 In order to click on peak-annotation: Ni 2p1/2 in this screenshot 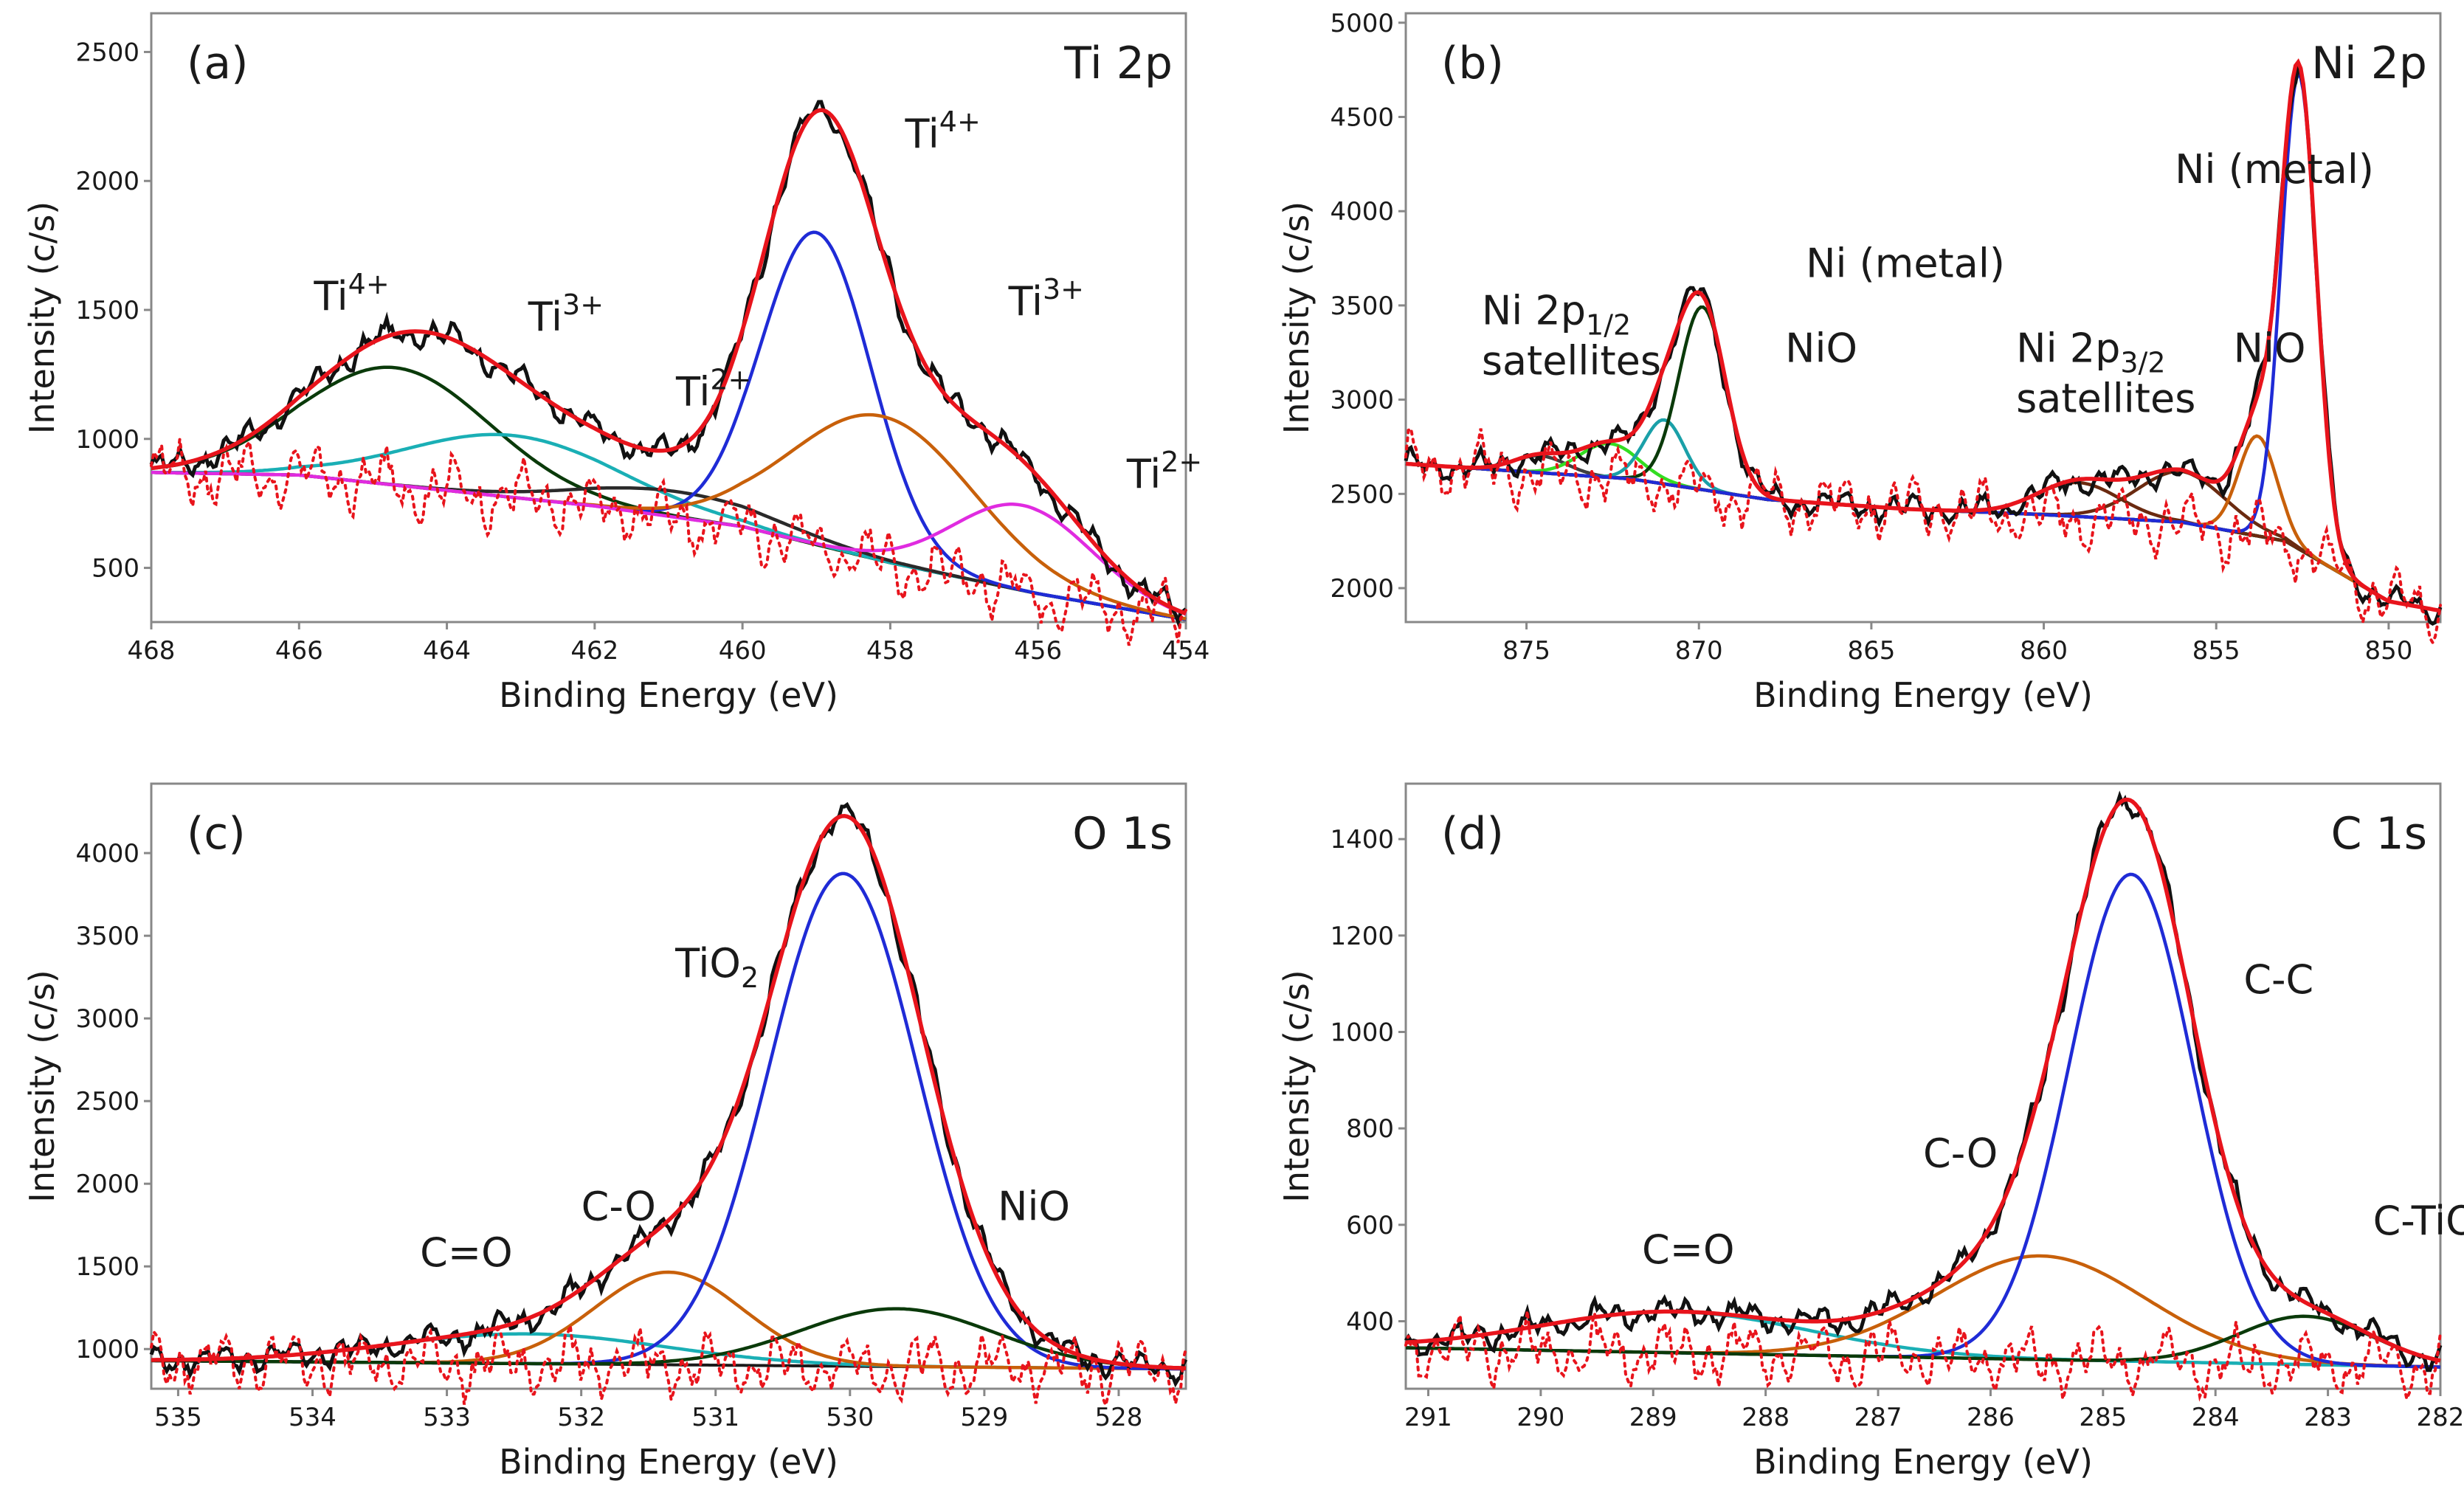, I will do `click(1556, 314)`.